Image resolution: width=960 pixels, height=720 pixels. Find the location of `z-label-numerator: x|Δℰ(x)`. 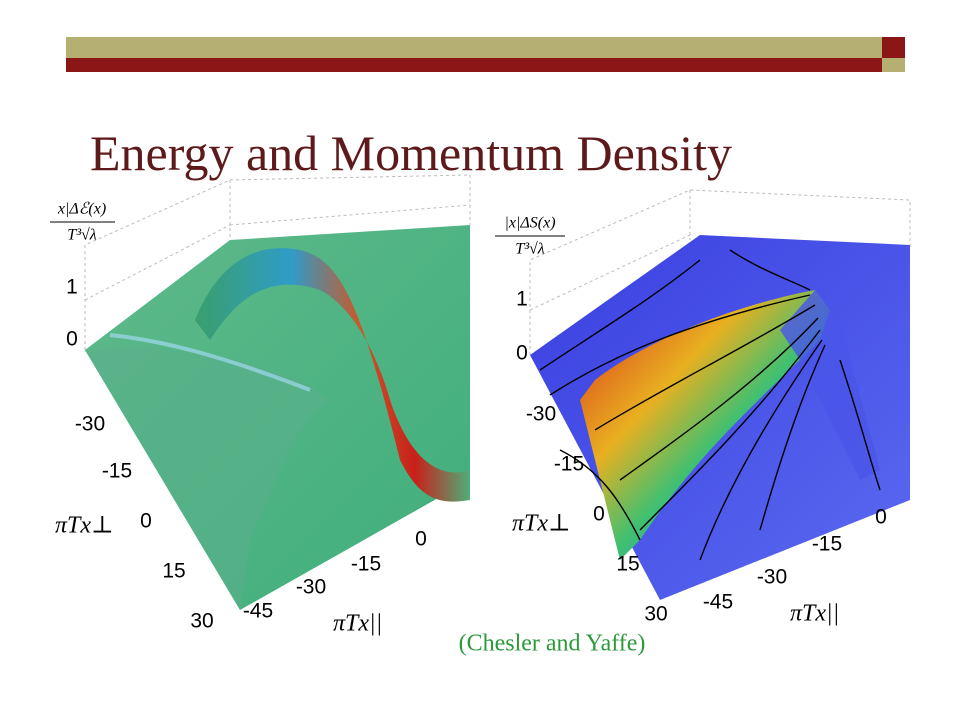

z-label-numerator: x|Δℰ(x) is located at coordinates (81, 209).